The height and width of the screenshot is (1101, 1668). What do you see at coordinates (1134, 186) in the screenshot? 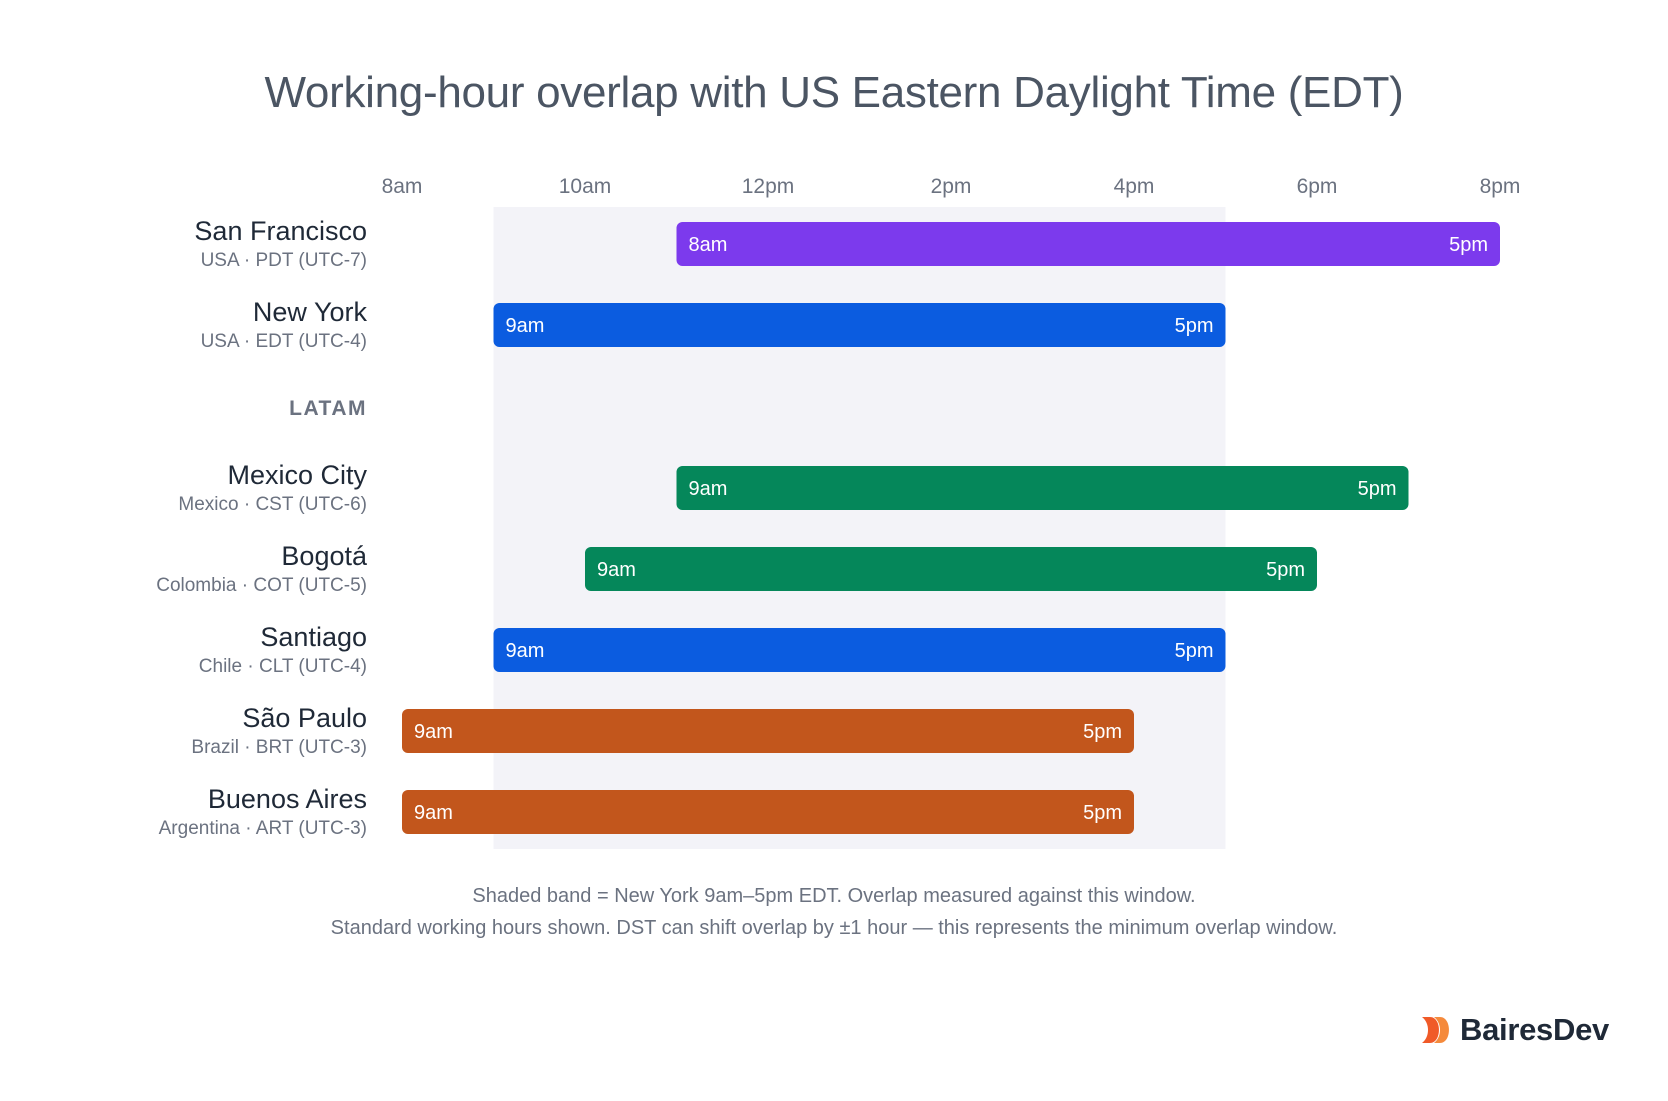
I see `x-tick-label: 4pm` at bounding box center [1134, 186].